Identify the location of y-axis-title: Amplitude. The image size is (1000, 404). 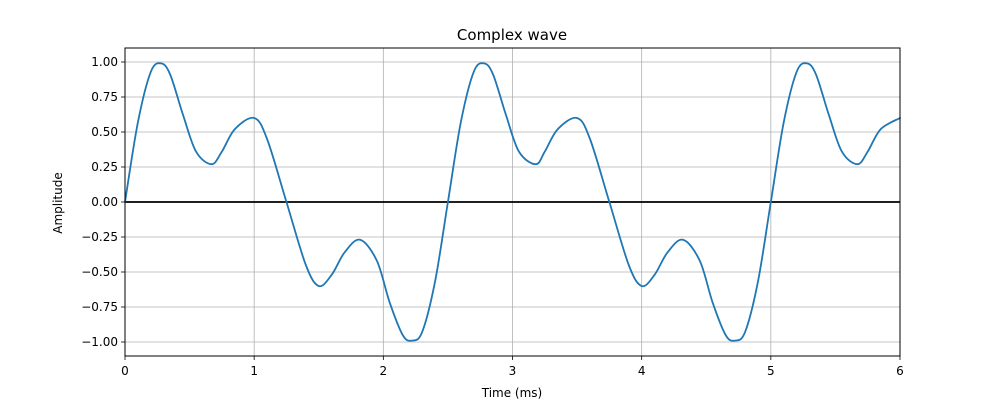
(58, 203).